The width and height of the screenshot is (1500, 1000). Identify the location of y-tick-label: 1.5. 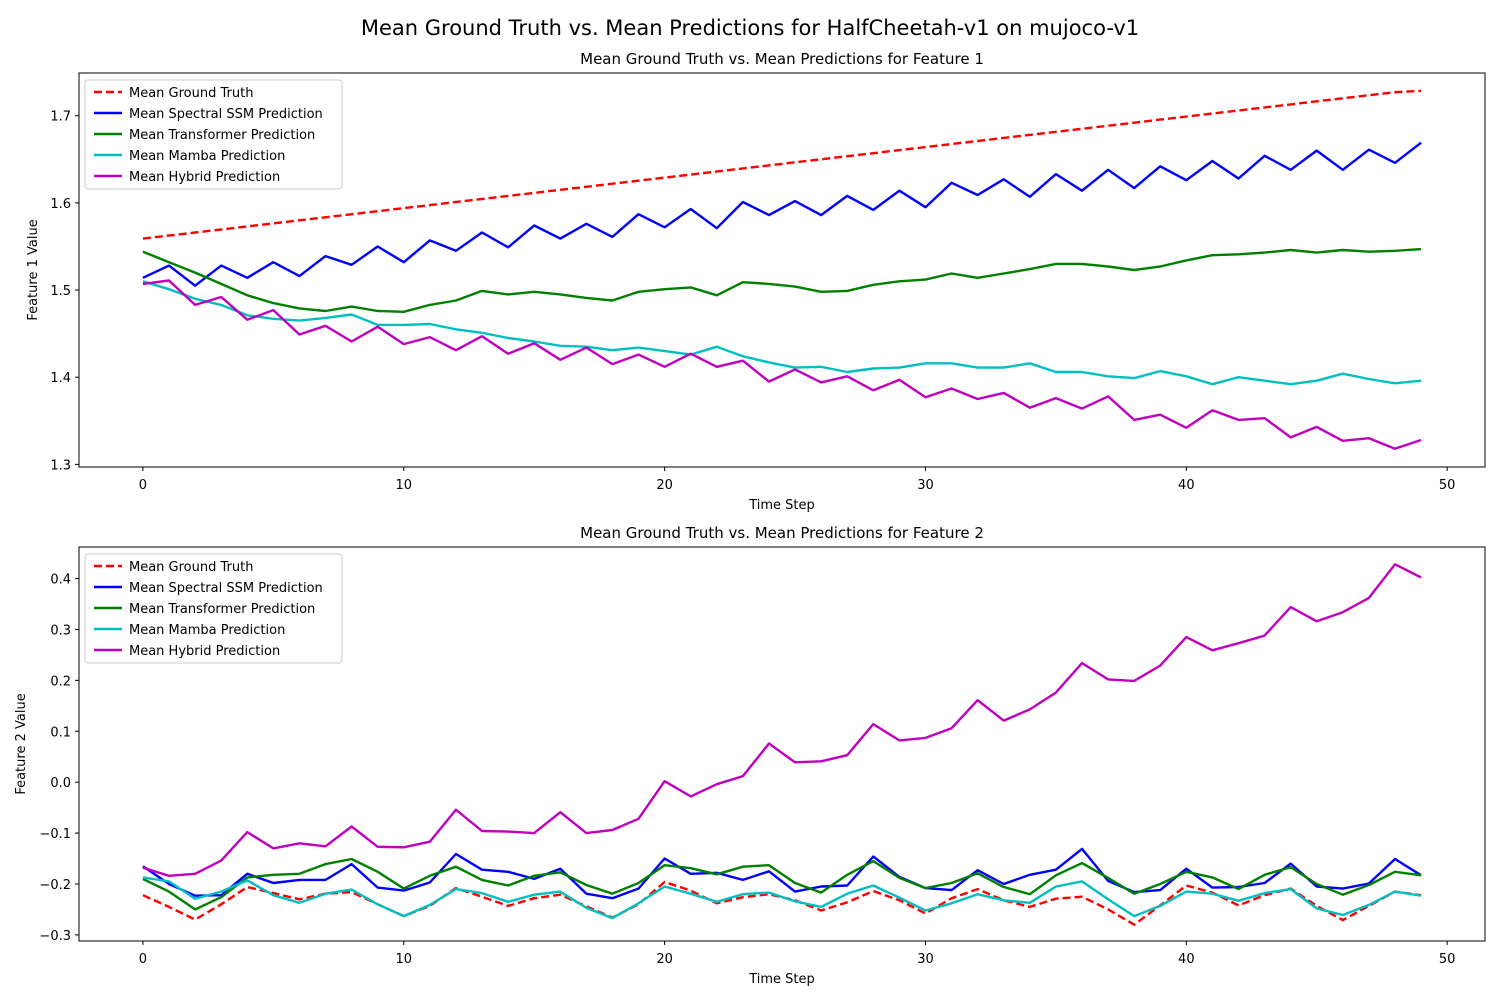
(60, 291).